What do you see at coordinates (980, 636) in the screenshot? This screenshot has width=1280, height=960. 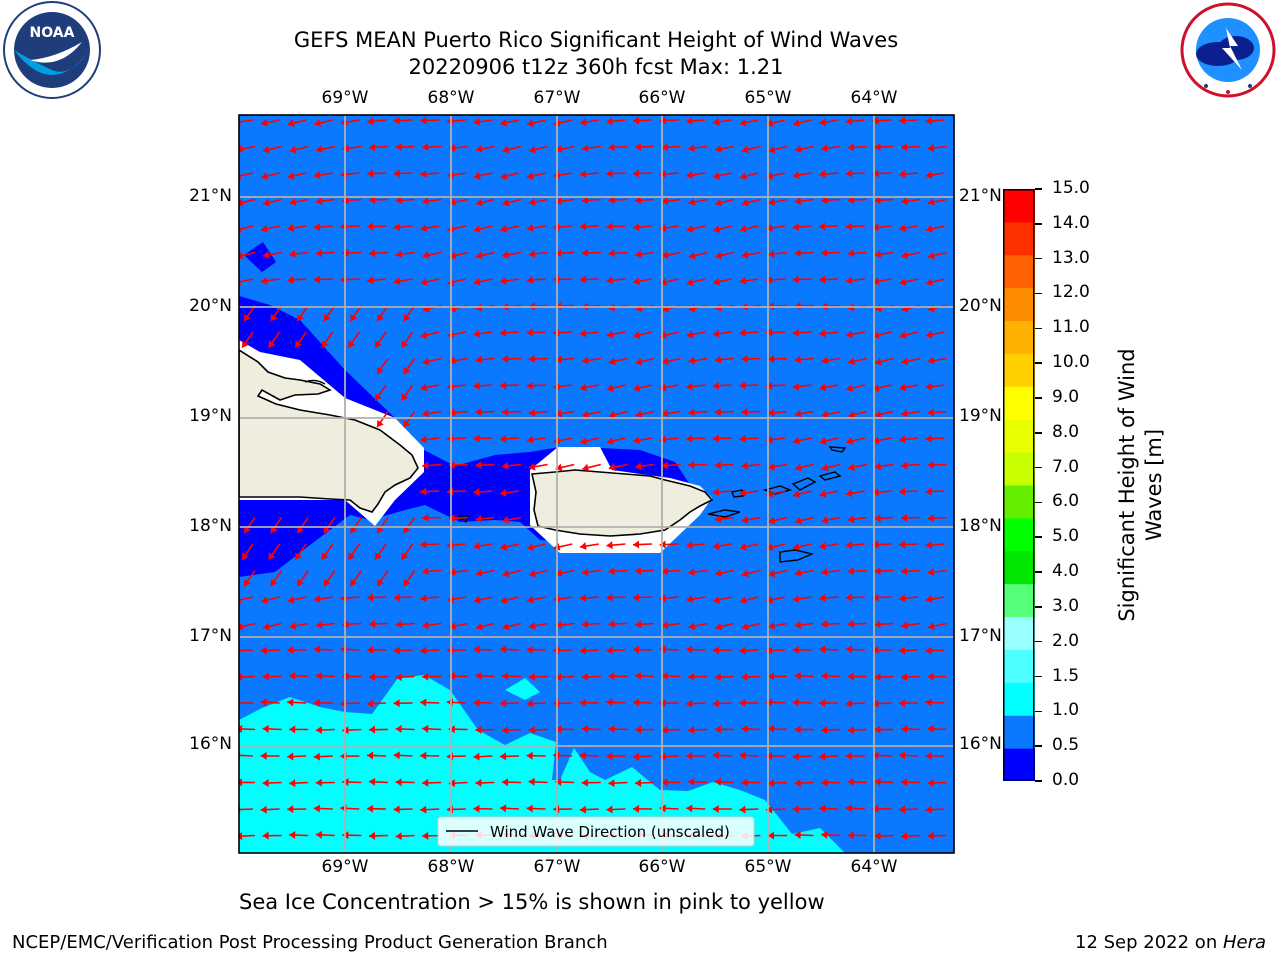 I see `lat-label-right-17n: 17°N` at bounding box center [980, 636].